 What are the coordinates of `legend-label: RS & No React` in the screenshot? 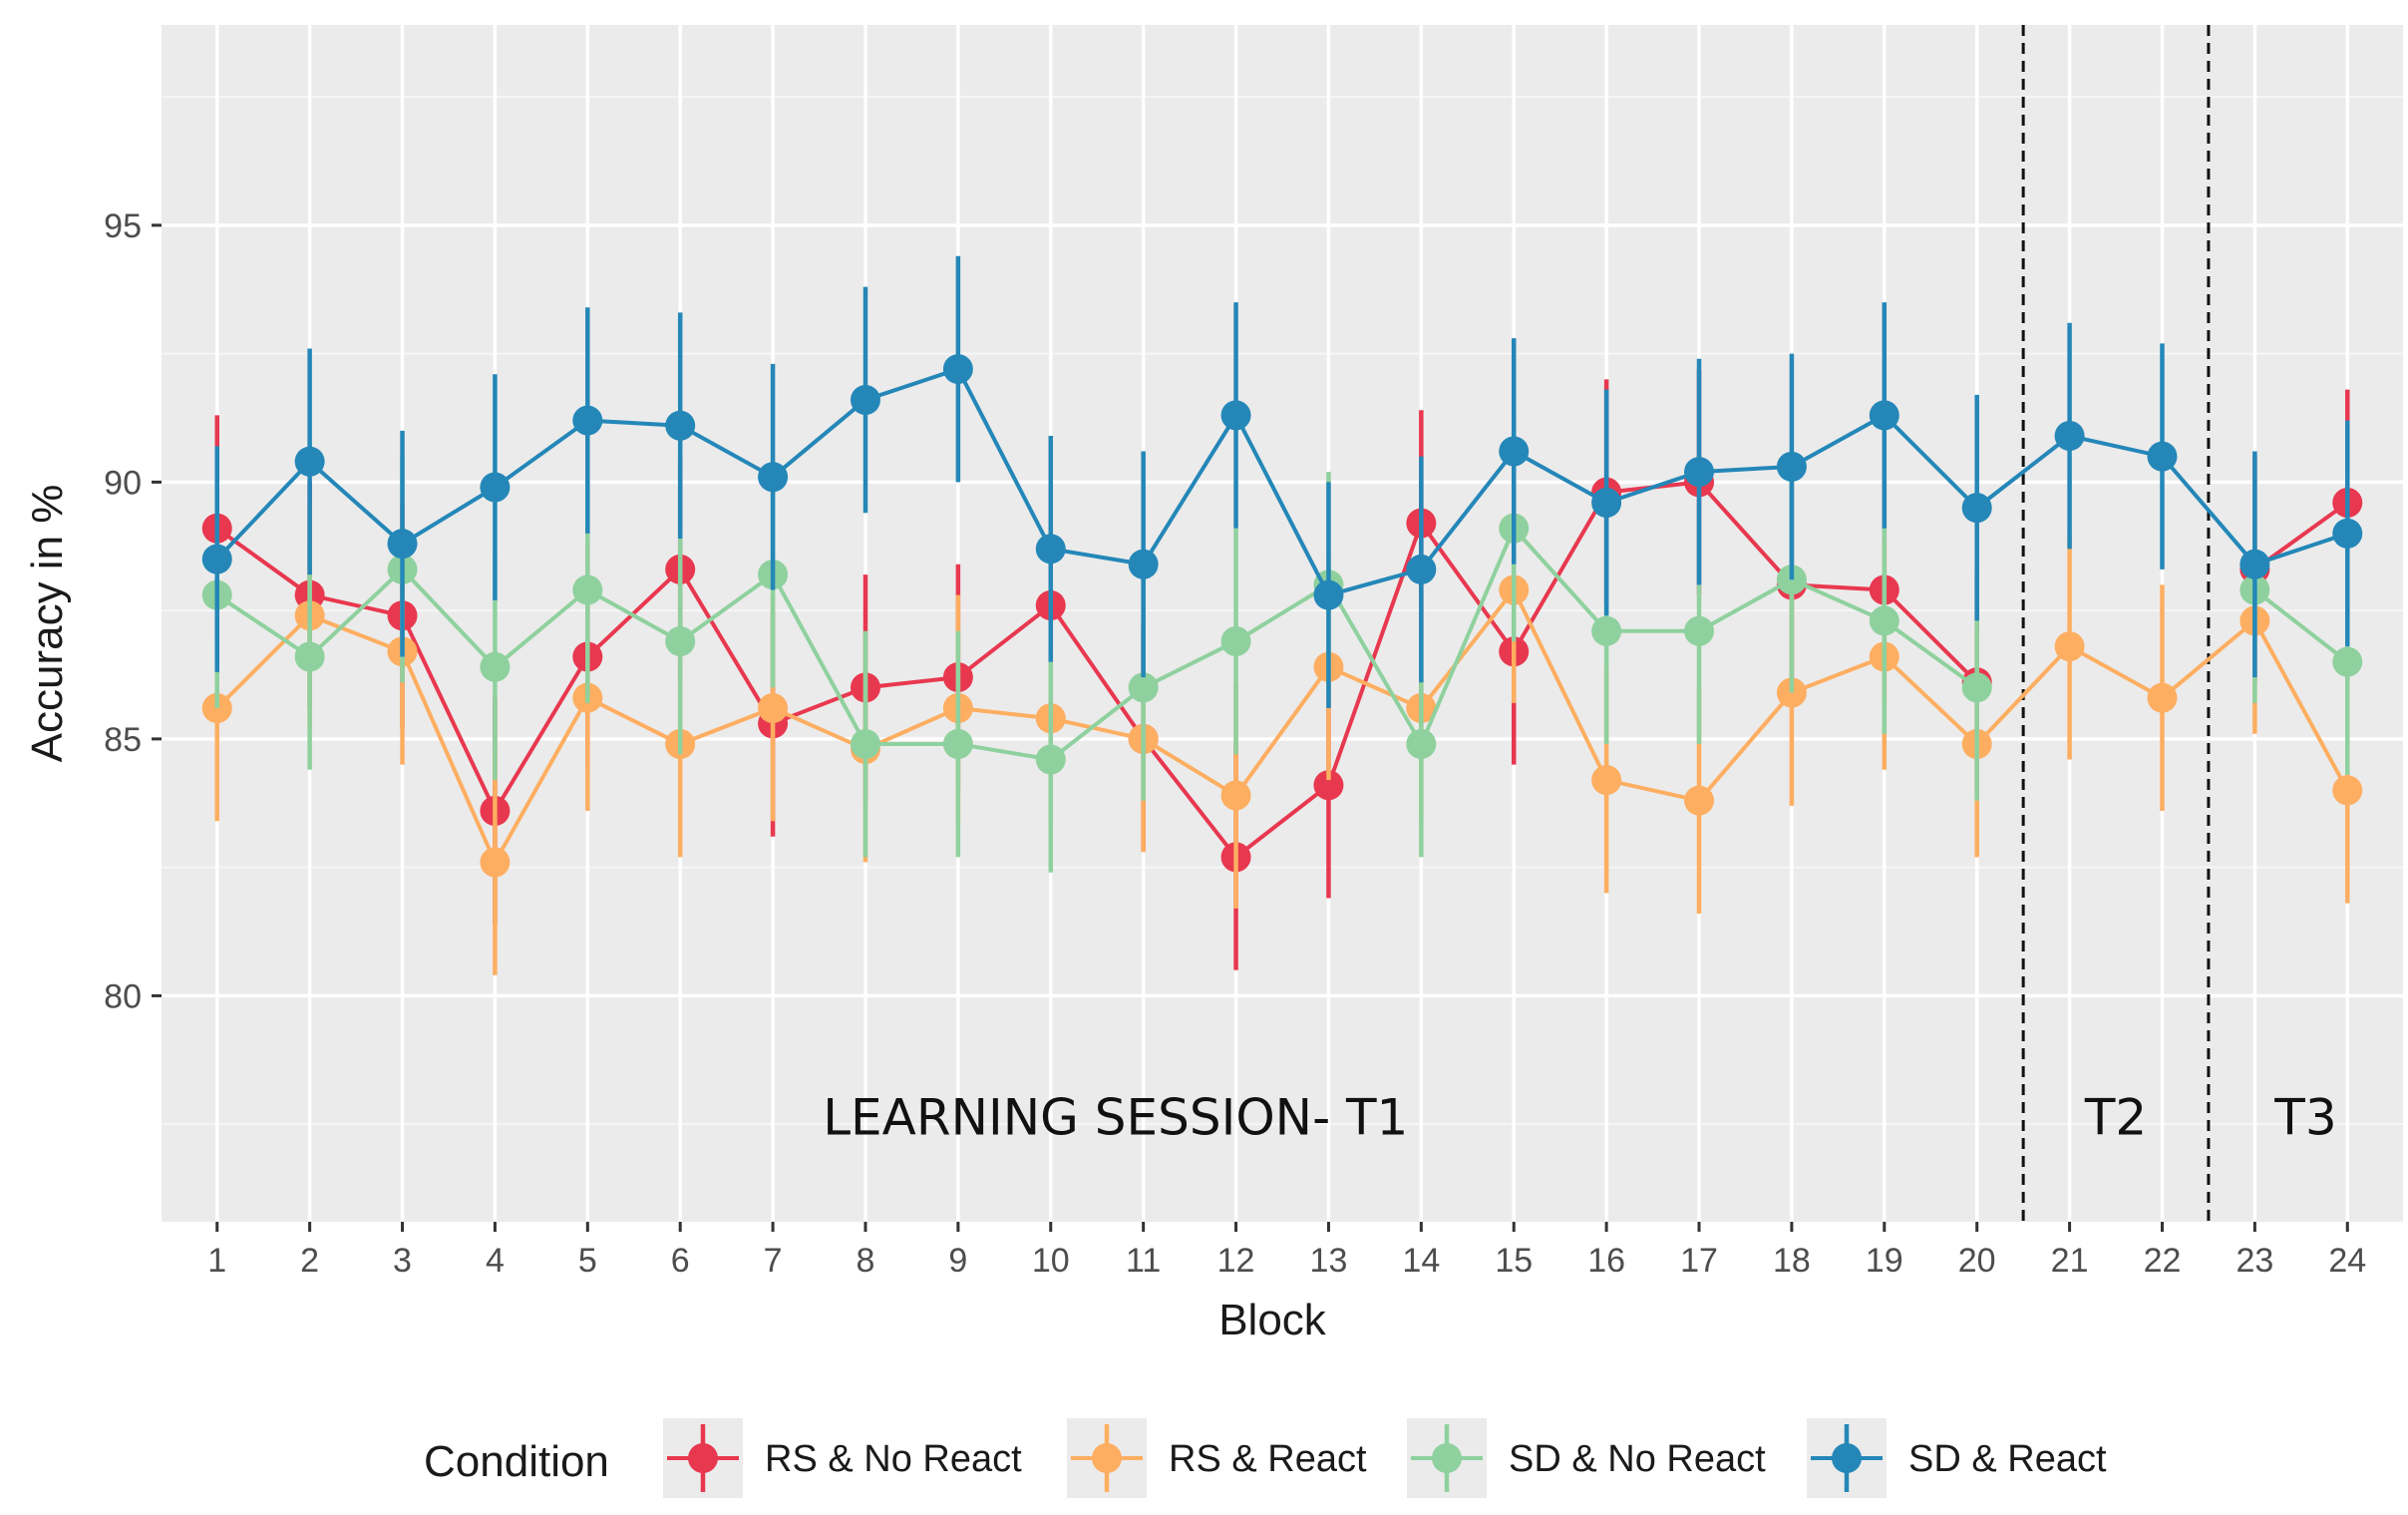 It's located at (893, 1459).